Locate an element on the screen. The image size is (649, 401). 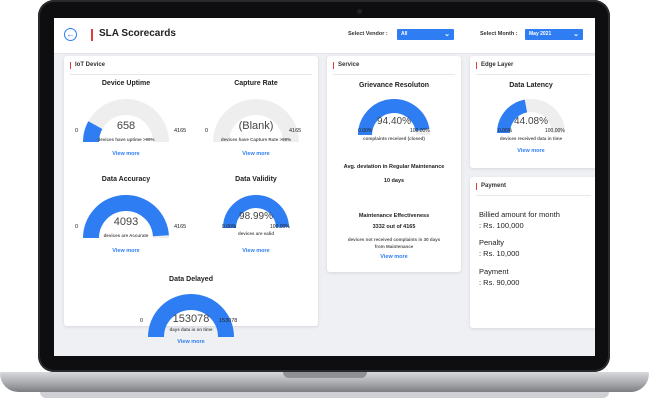
deviation-value: 10 days is located at coordinates (394, 181).